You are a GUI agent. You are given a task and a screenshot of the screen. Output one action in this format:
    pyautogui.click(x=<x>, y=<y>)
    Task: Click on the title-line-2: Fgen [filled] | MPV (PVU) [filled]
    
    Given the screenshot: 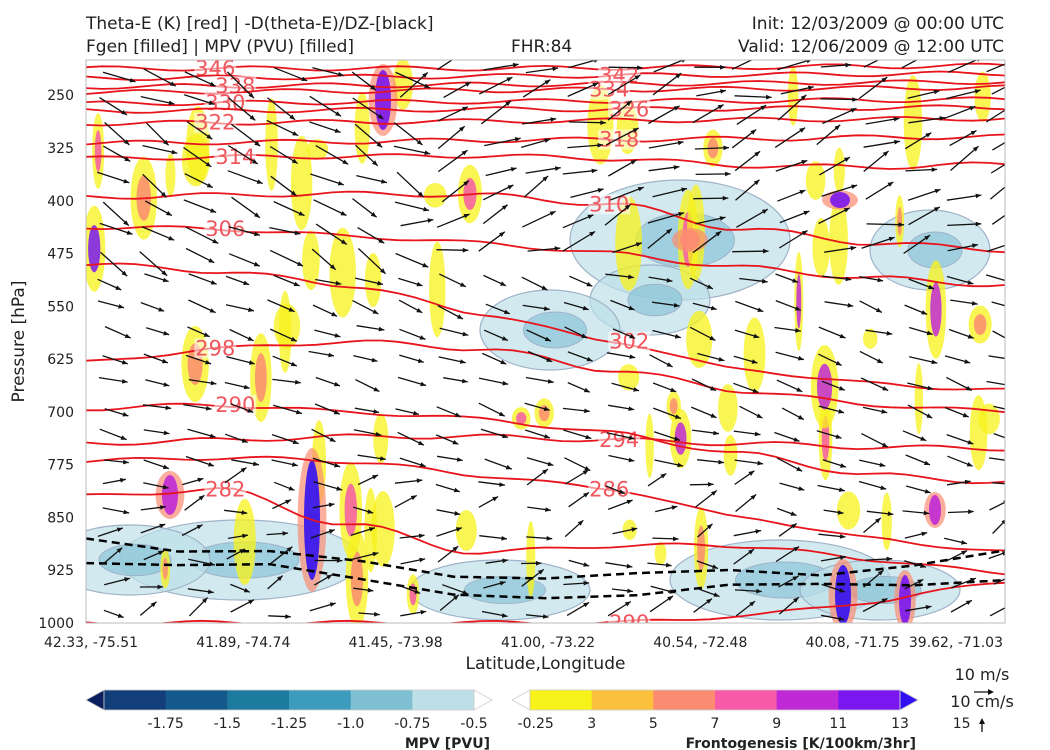 What is the action you would take?
    pyautogui.click(x=220, y=47)
    